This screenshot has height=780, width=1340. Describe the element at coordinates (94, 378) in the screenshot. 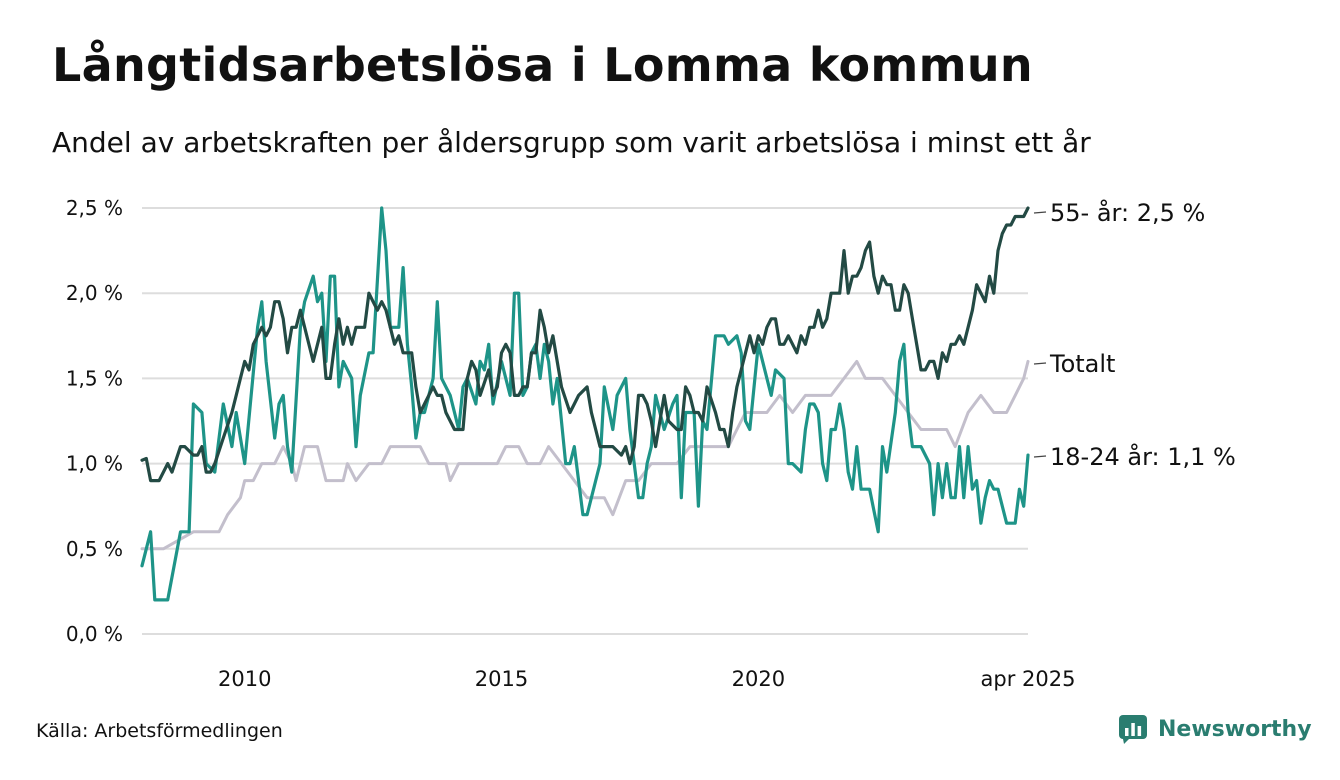

I see `y-tick-label: 1,5 %` at that location.